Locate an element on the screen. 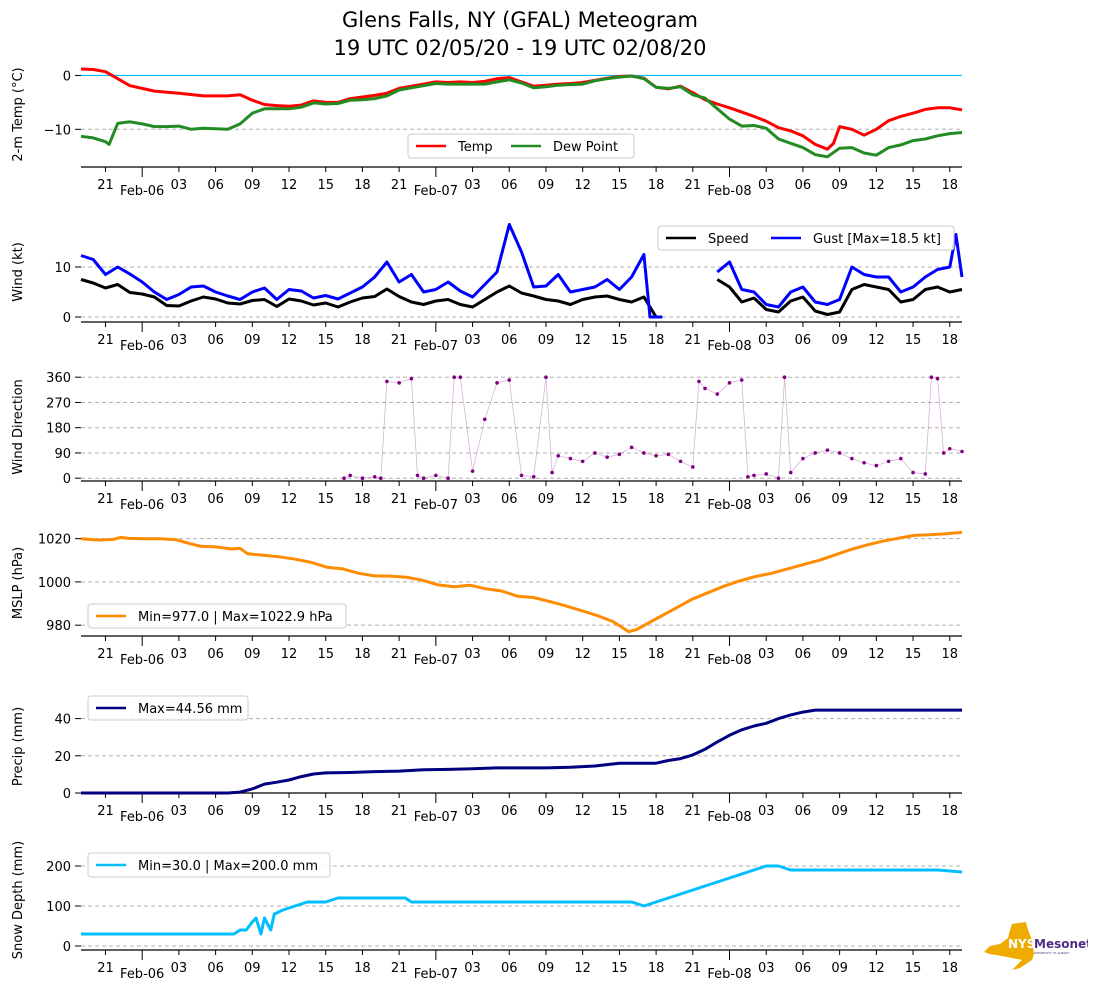 The image size is (1094, 1001). legend-label: Min=977.0 | Max=1022.9 hPa is located at coordinates (235, 617).